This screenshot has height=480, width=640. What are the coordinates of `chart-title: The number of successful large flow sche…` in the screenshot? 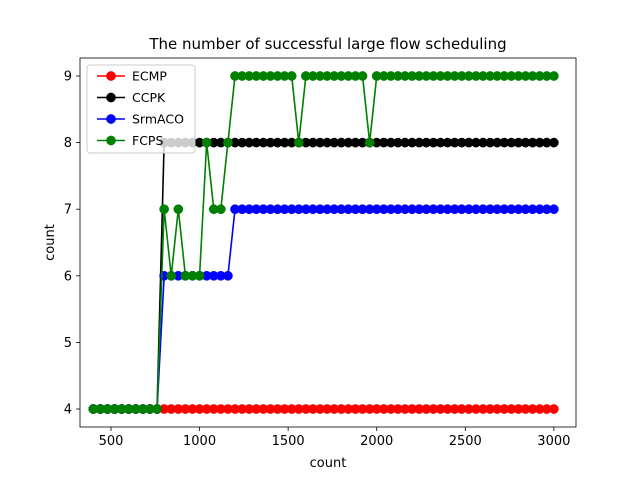 It's located at (327, 44).